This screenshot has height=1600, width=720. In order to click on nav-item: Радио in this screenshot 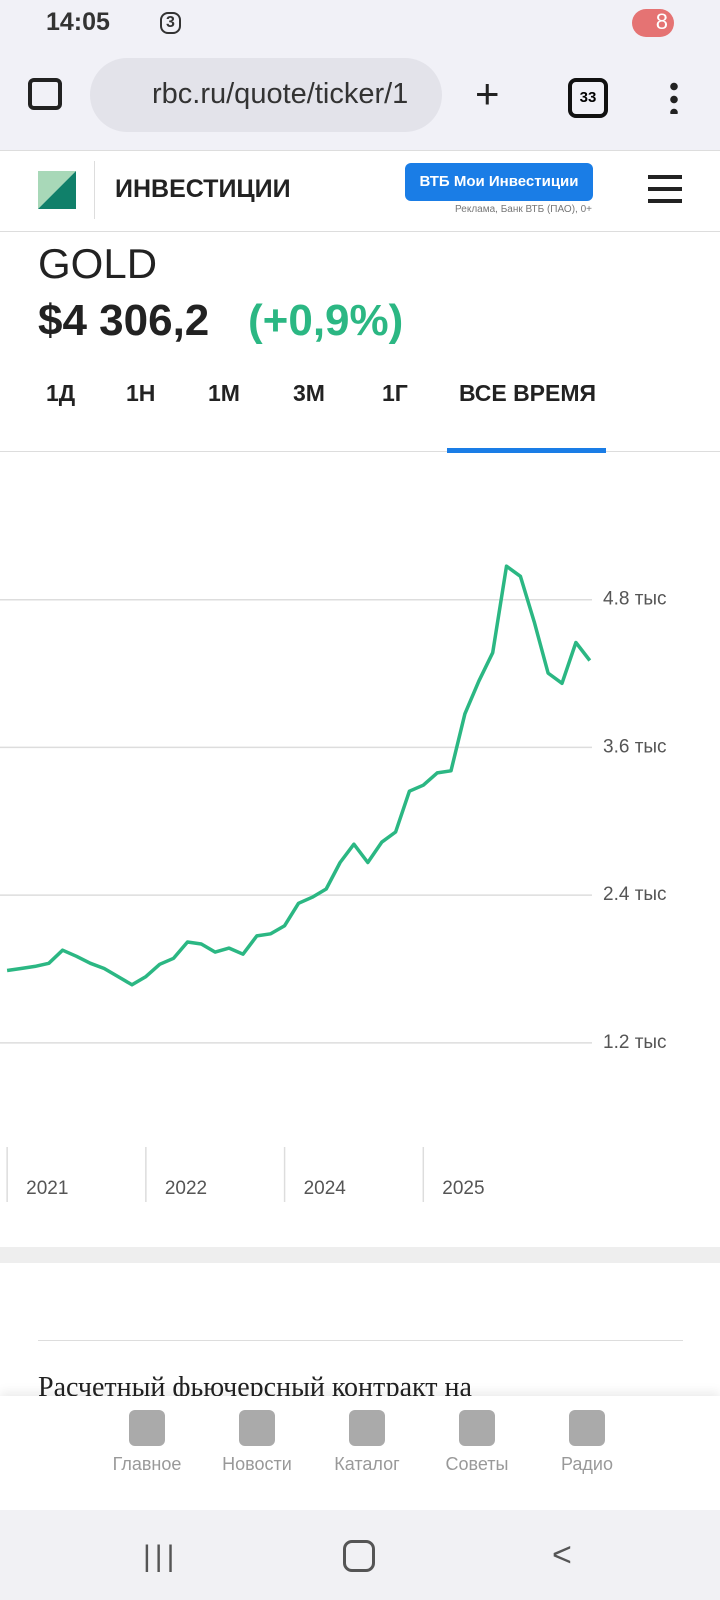, I will do `click(587, 1442)`.